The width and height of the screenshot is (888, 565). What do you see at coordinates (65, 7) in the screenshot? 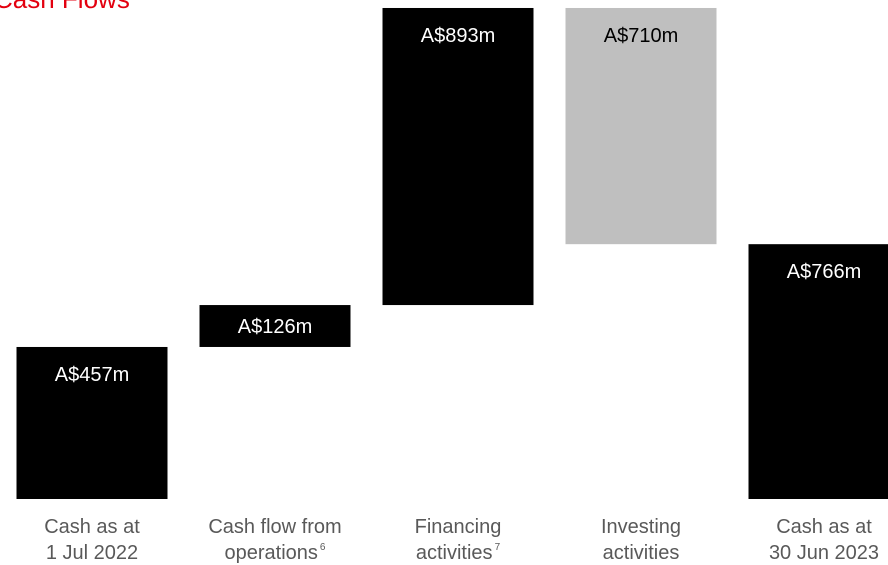
I see `chart-title: Cash Flows` at bounding box center [65, 7].